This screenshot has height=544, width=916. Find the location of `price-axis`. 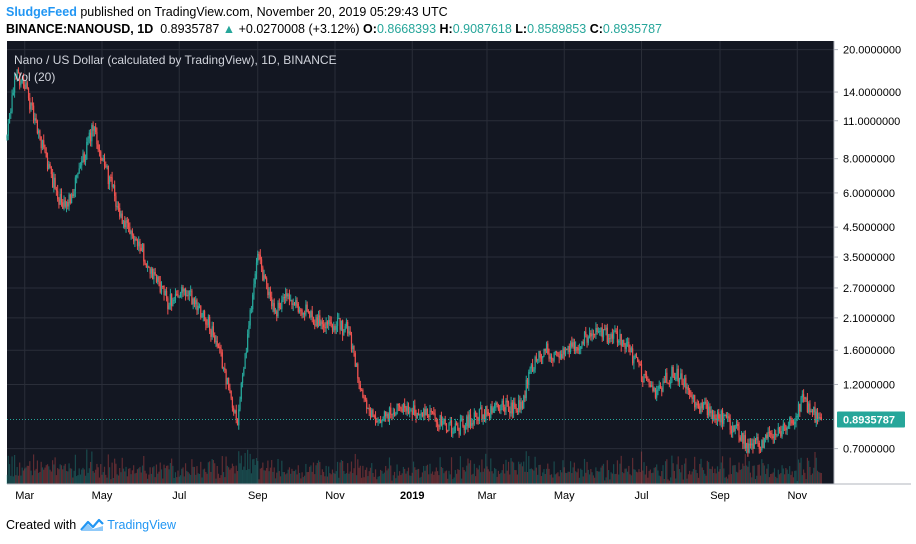

price-axis is located at coordinates (872, 262).